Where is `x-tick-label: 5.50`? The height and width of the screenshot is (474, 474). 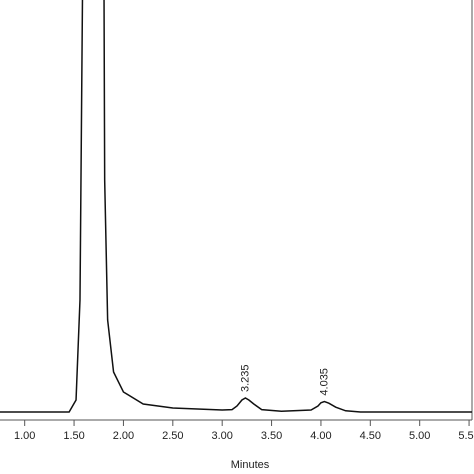 x-tick-label: 5.50 is located at coordinates (466, 436).